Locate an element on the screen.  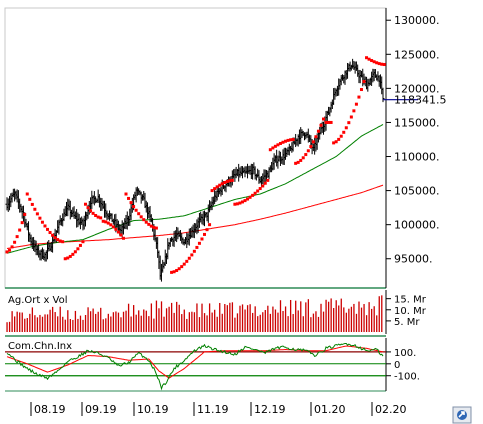
price-tick-label: 110000. is located at coordinates (417, 157).